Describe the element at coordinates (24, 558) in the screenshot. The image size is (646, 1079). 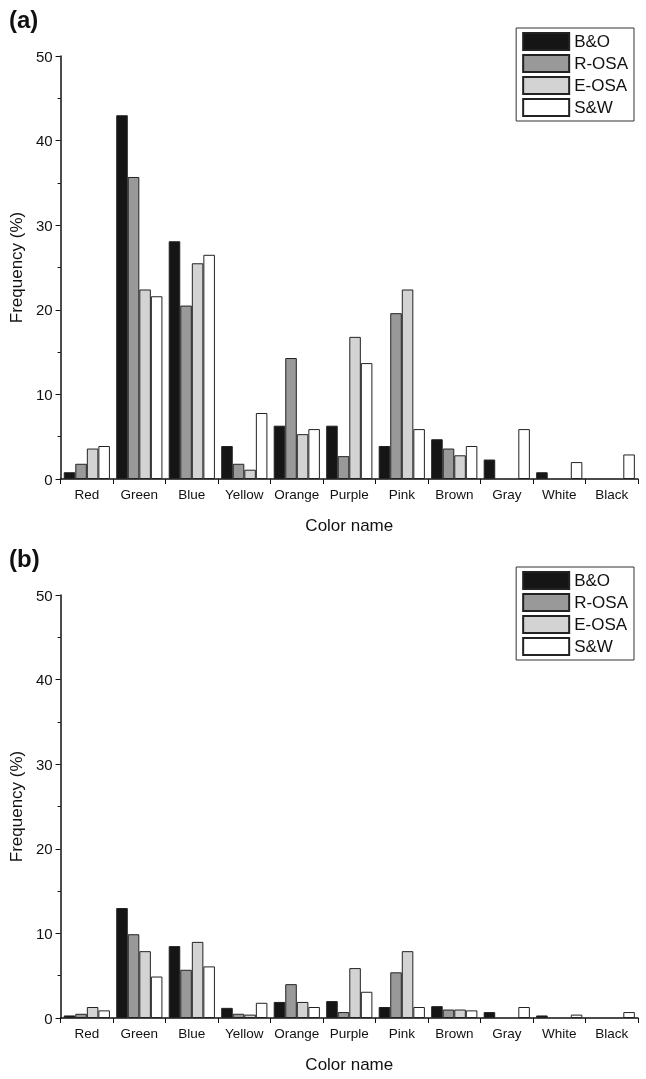
I see `chart-title: (b)` at that location.